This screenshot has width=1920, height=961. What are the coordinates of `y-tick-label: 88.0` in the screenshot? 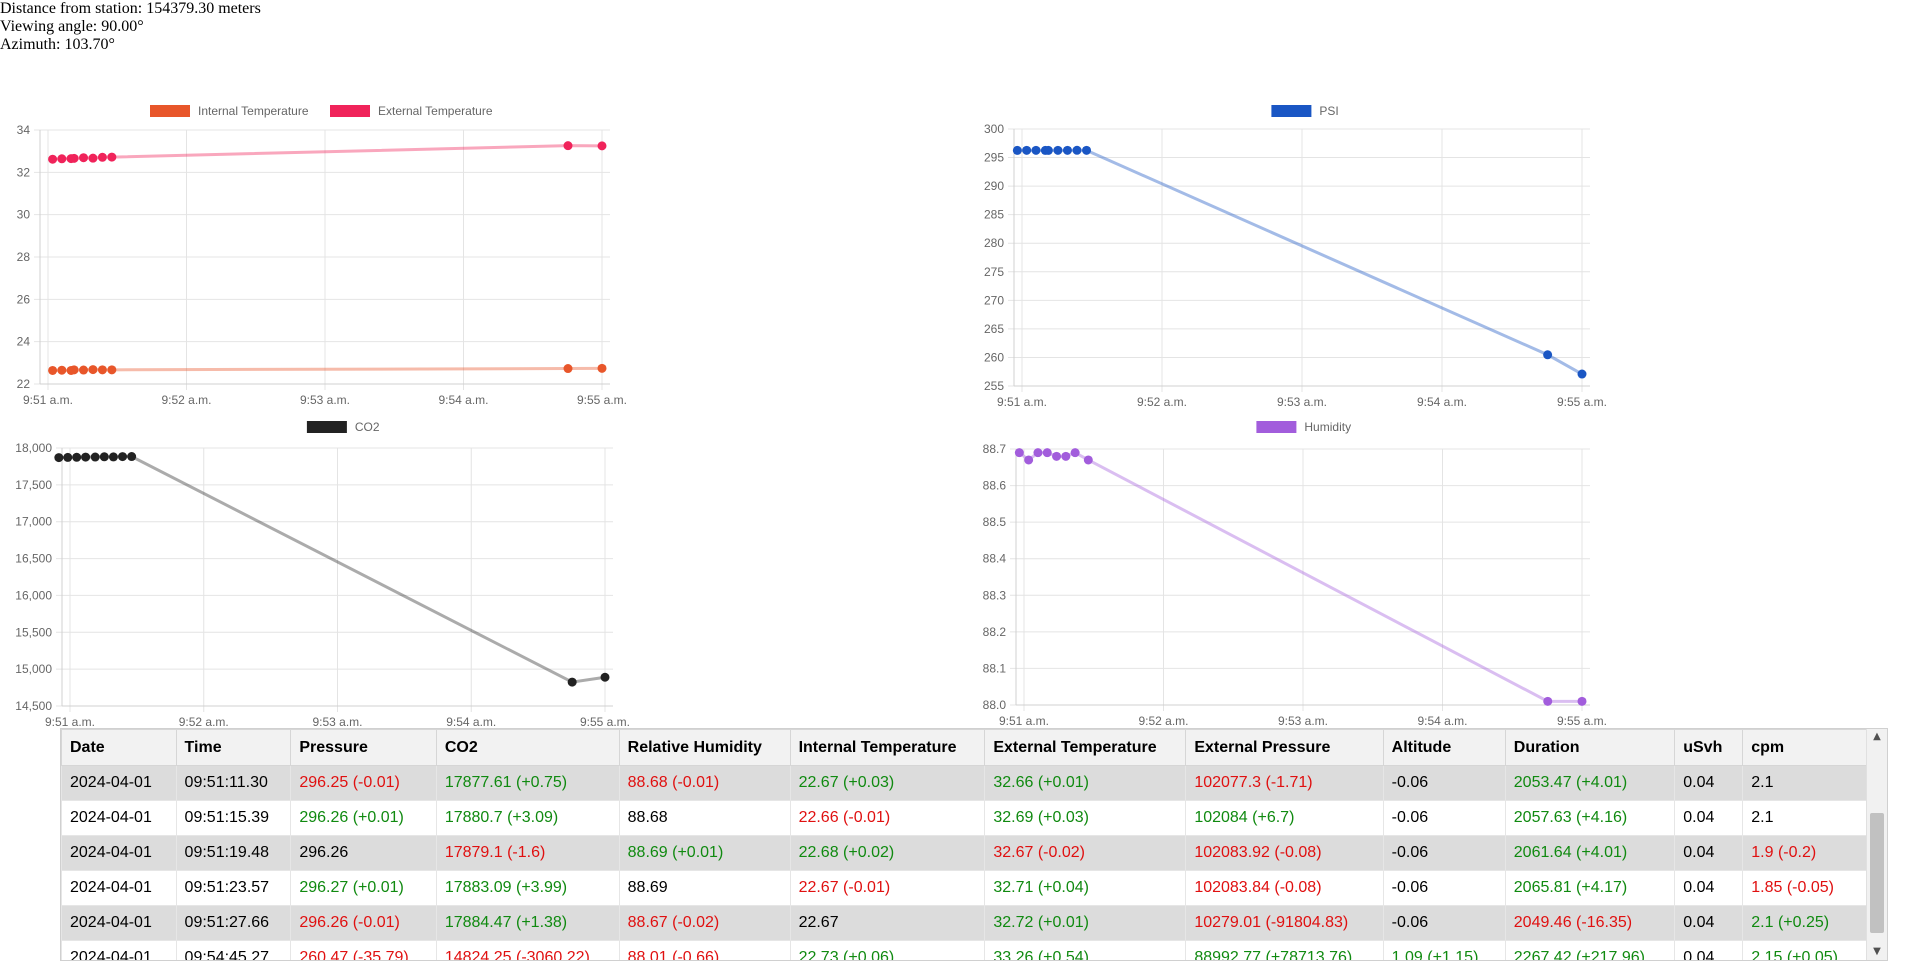 It's located at (995, 705).